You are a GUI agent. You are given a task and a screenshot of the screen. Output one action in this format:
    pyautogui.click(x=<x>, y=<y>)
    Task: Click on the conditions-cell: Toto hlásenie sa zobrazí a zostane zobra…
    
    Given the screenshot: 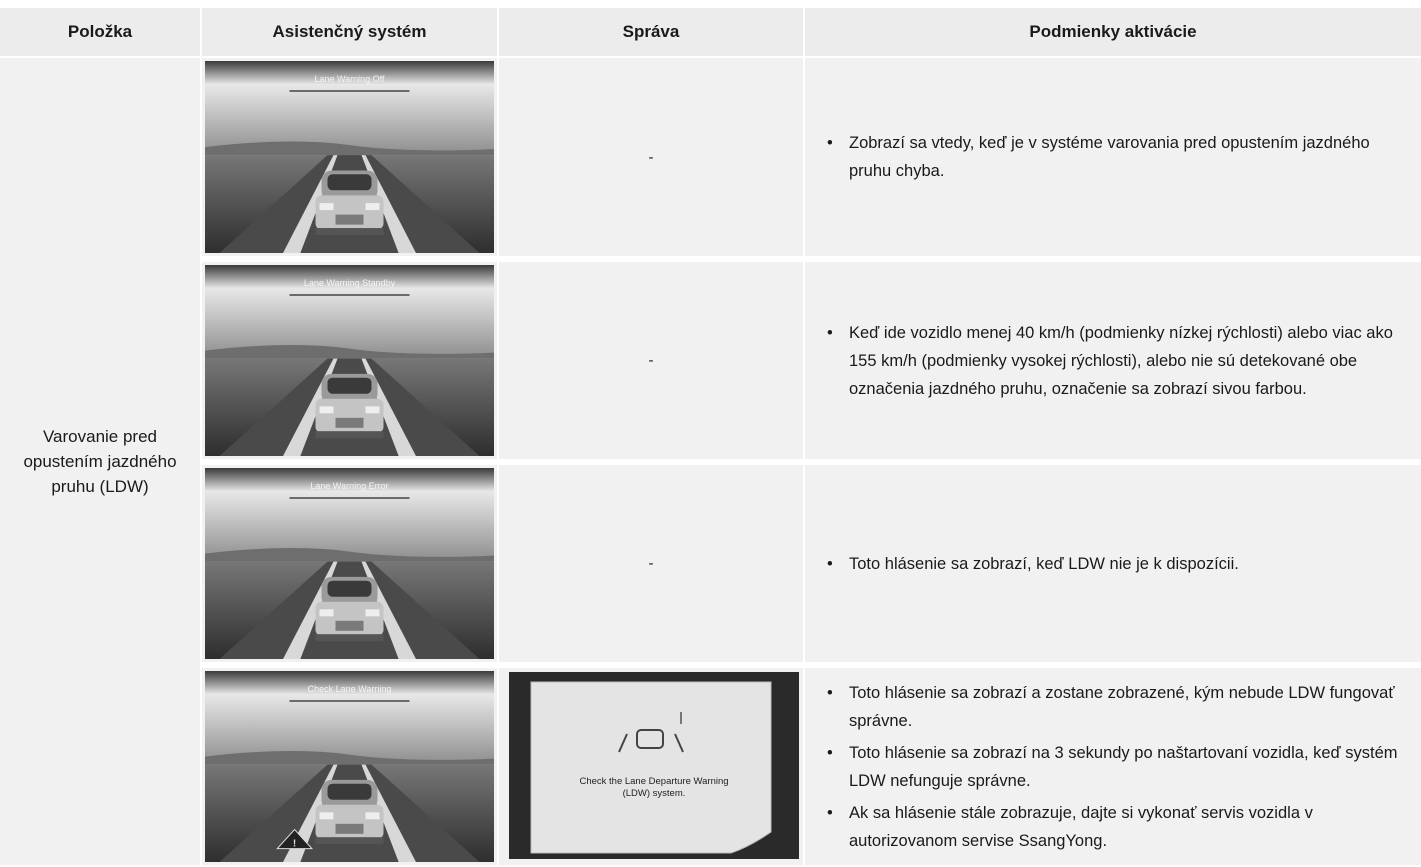 What is the action you would take?
    pyautogui.click(x=1113, y=766)
    